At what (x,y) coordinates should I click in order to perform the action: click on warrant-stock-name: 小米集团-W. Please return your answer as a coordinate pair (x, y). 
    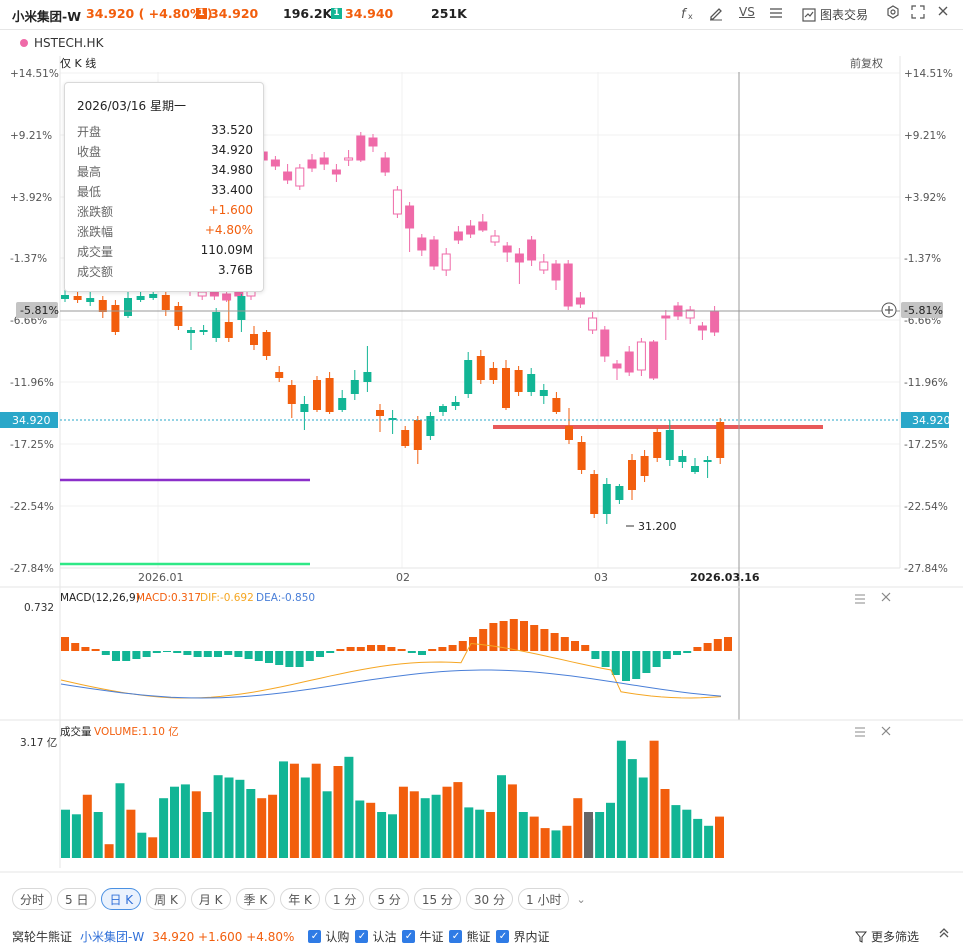
    Looking at the image, I should click on (112, 937).